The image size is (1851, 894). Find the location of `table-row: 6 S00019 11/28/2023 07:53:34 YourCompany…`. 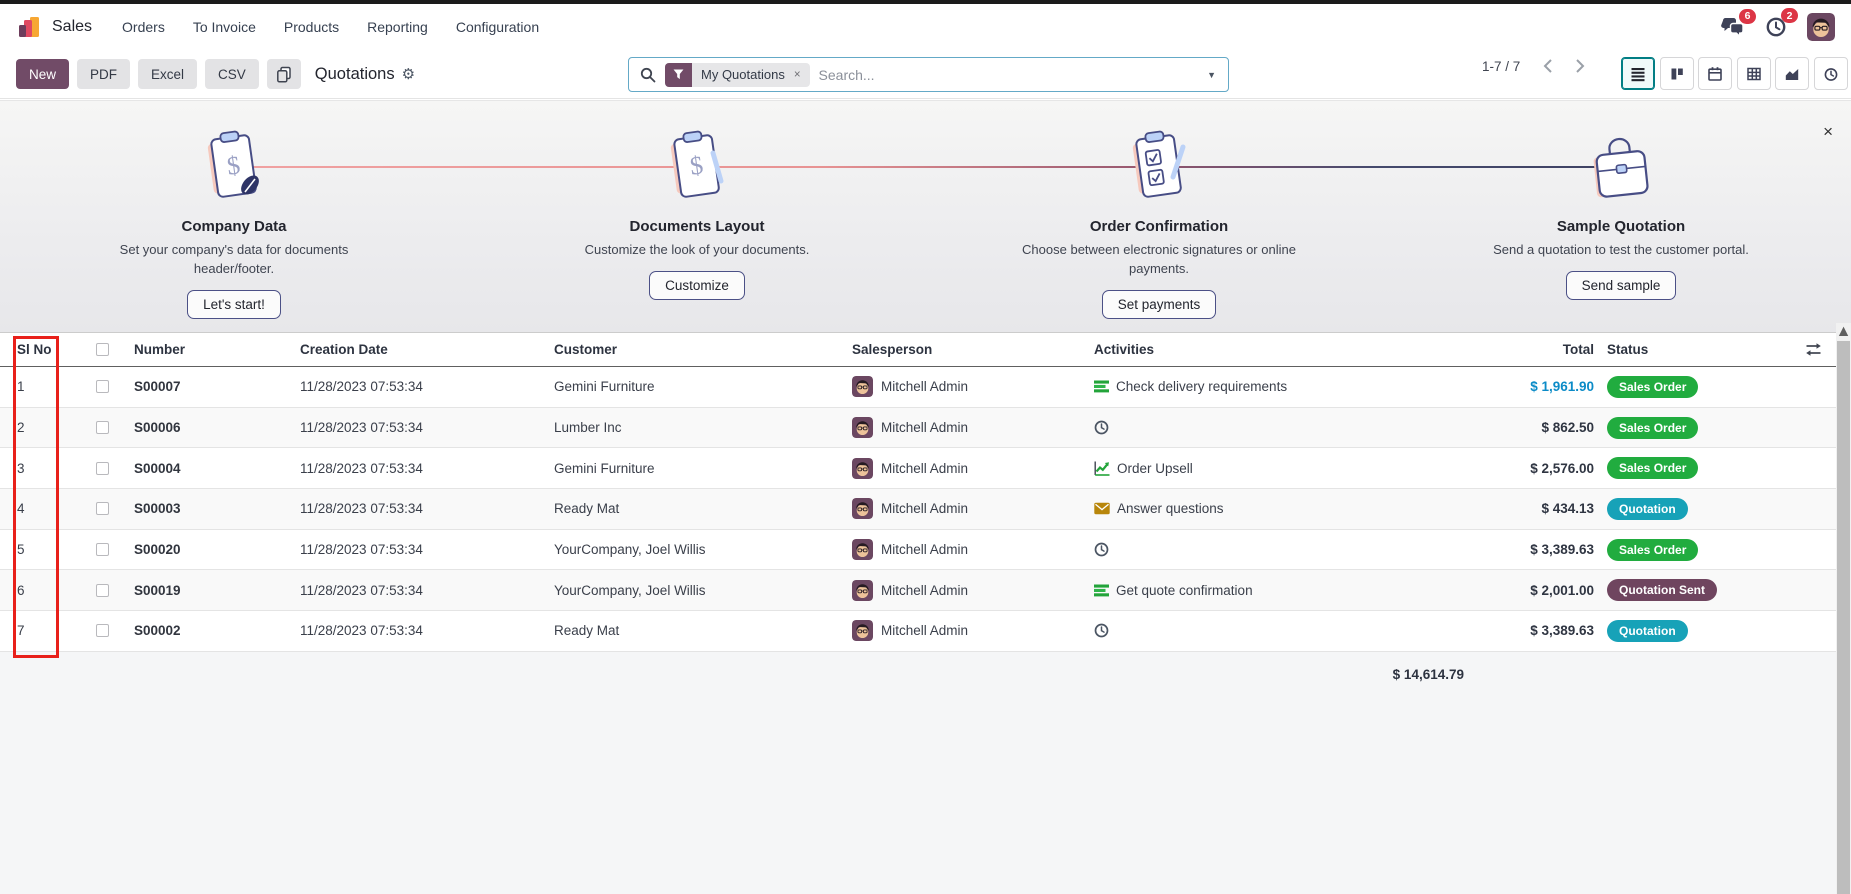

table-row: 6 S00019 11/28/2023 07:53:34 YourCompany… is located at coordinates (918, 591).